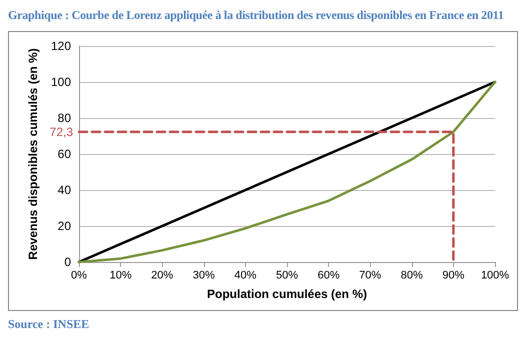 This screenshot has width=527, height=348. What do you see at coordinates (62, 131) in the screenshot?
I see `annotation: 72,3` at bounding box center [62, 131].